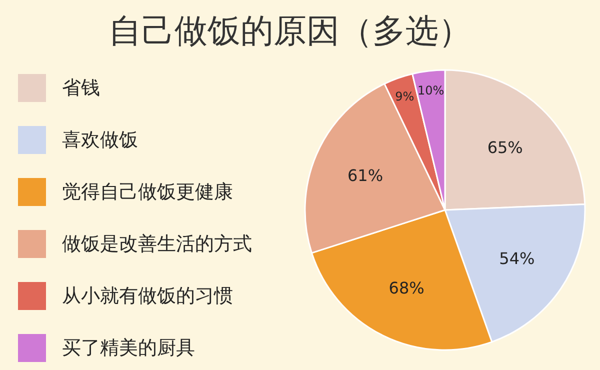  Describe the element at coordinates (147, 296) in the screenshot. I see `legend-label: 从小就有做饭的习惯` at that location.